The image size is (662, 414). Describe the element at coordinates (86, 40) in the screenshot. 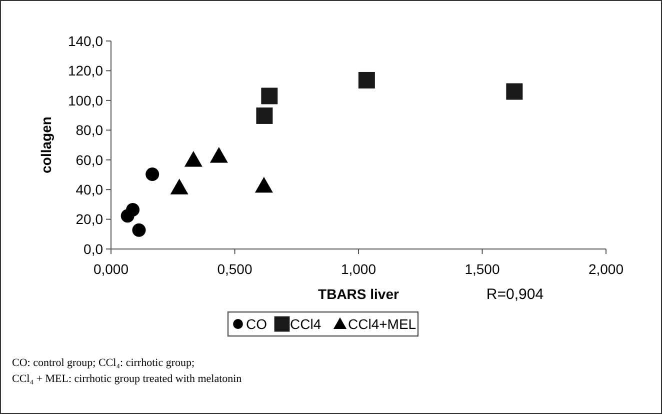

I see `y-tick-label: 140,0` at that location.